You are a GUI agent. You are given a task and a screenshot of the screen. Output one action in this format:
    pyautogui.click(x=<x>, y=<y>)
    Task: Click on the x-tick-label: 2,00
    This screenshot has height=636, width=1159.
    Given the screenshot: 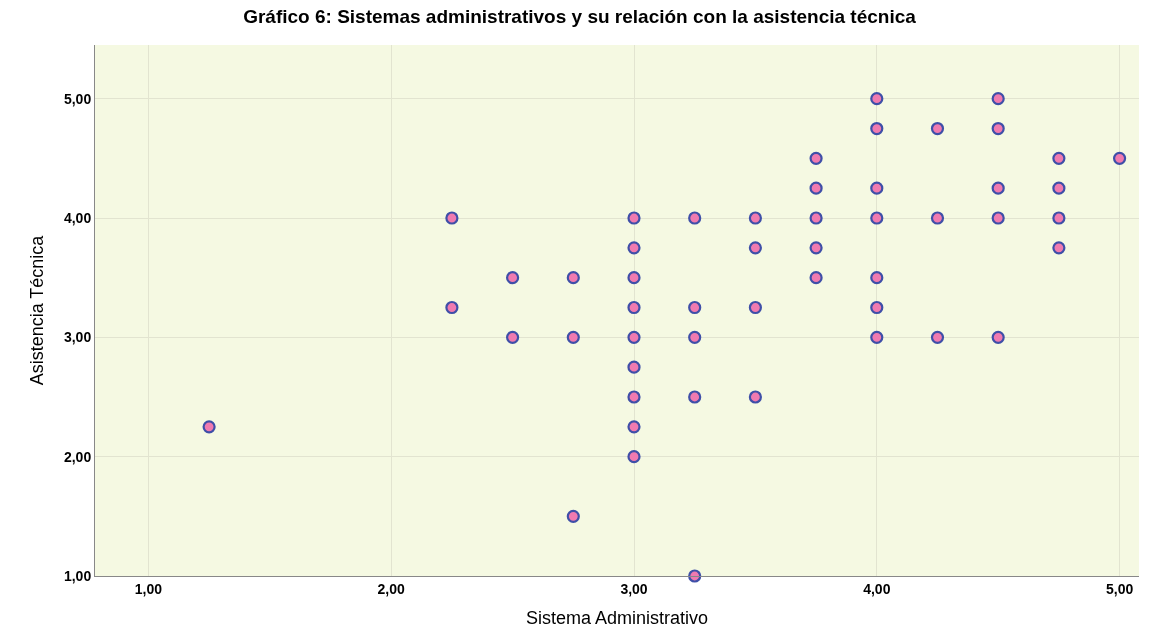 What is the action you would take?
    pyautogui.click(x=391, y=588)
    